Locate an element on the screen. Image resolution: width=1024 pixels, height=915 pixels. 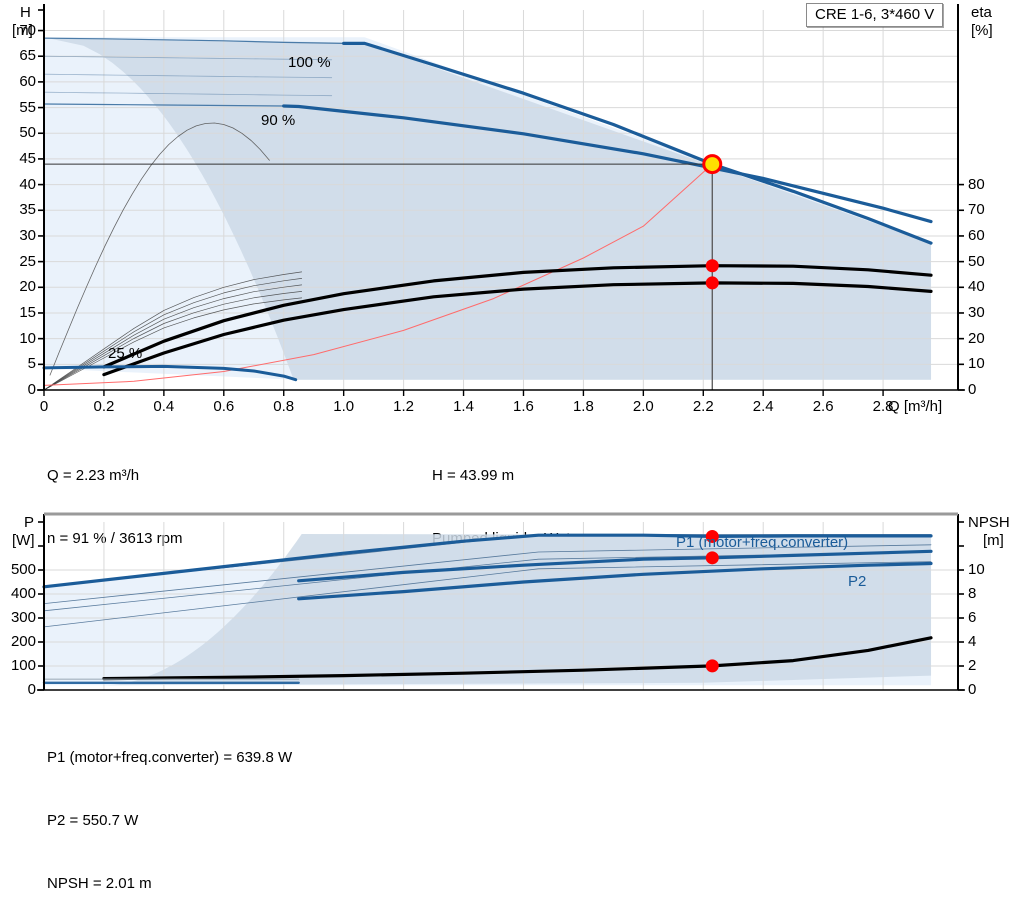
top-y-tick: 25 is located at coordinates (27, 261).